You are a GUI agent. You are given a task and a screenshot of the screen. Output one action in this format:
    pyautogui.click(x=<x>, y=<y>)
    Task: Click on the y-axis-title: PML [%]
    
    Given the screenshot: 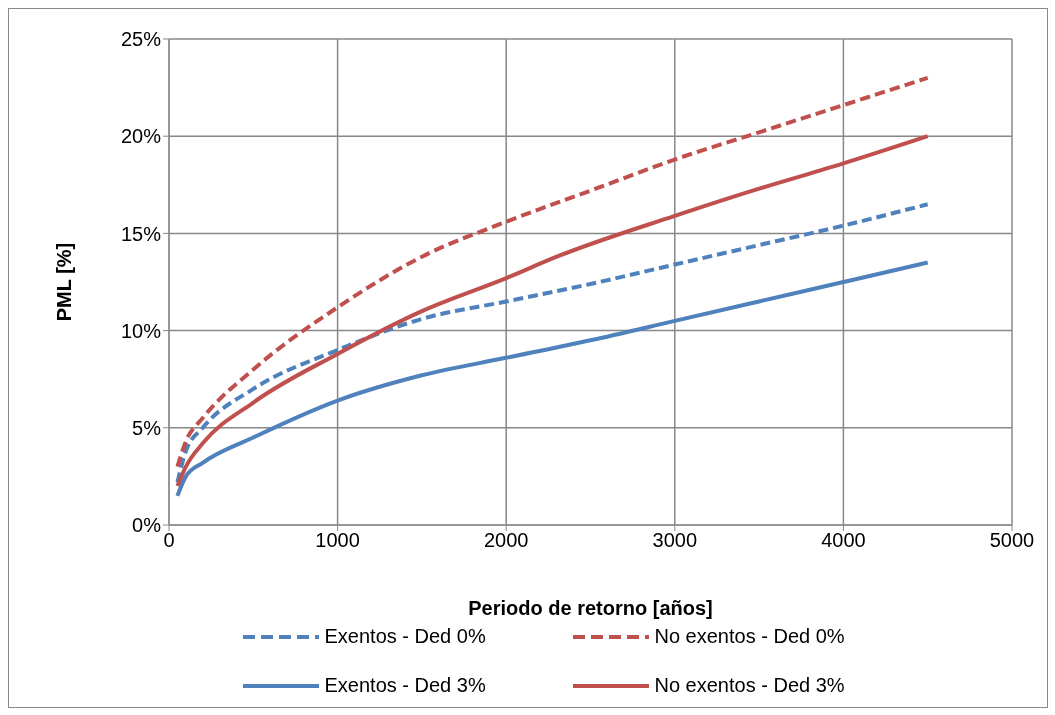 What is the action you would take?
    pyautogui.click(x=64, y=282)
    